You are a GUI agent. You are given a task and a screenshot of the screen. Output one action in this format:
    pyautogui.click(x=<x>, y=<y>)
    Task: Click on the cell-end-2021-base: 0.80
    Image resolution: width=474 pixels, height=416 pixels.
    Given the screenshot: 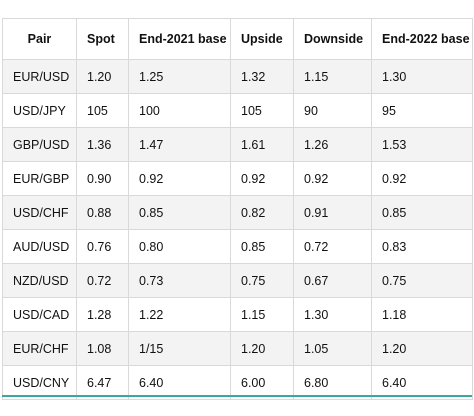 What is the action you would take?
    pyautogui.click(x=179, y=246)
    